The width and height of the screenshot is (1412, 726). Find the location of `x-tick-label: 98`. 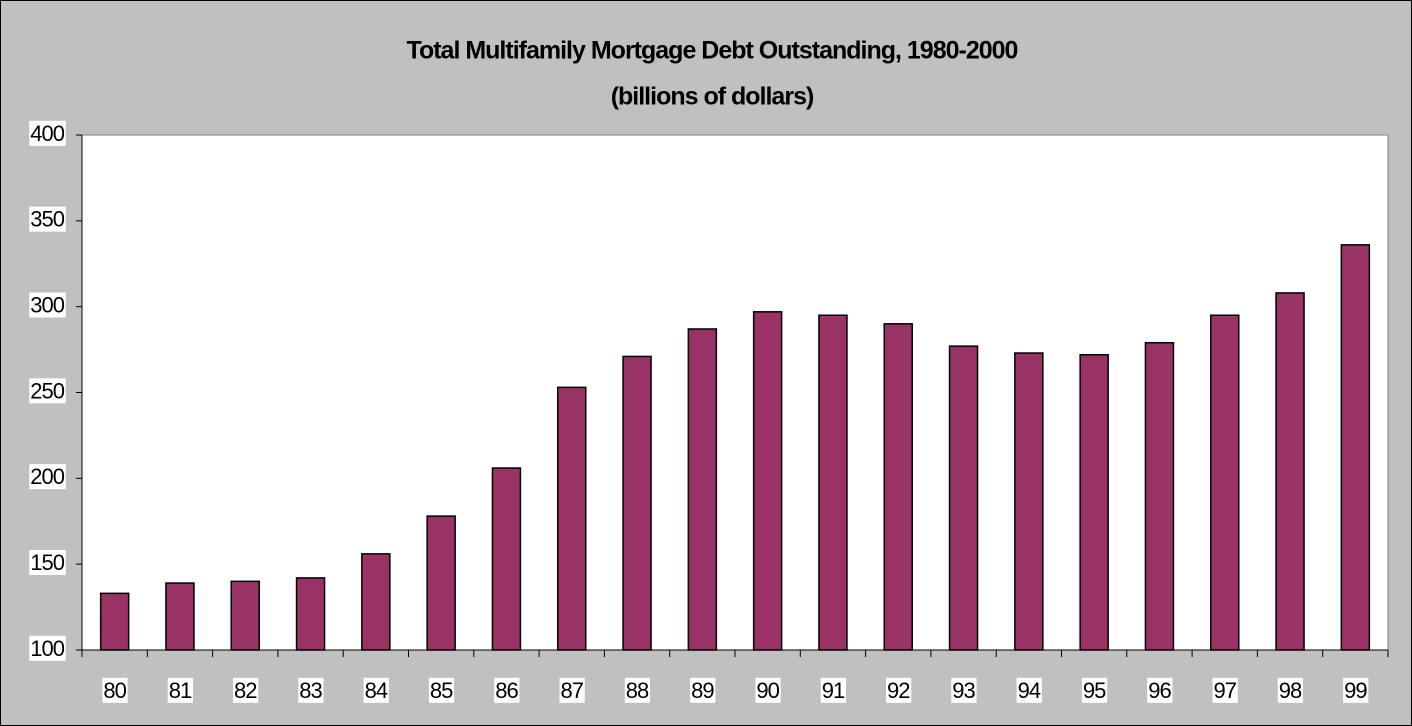

x-tick-label: 98 is located at coordinates (1290, 690).